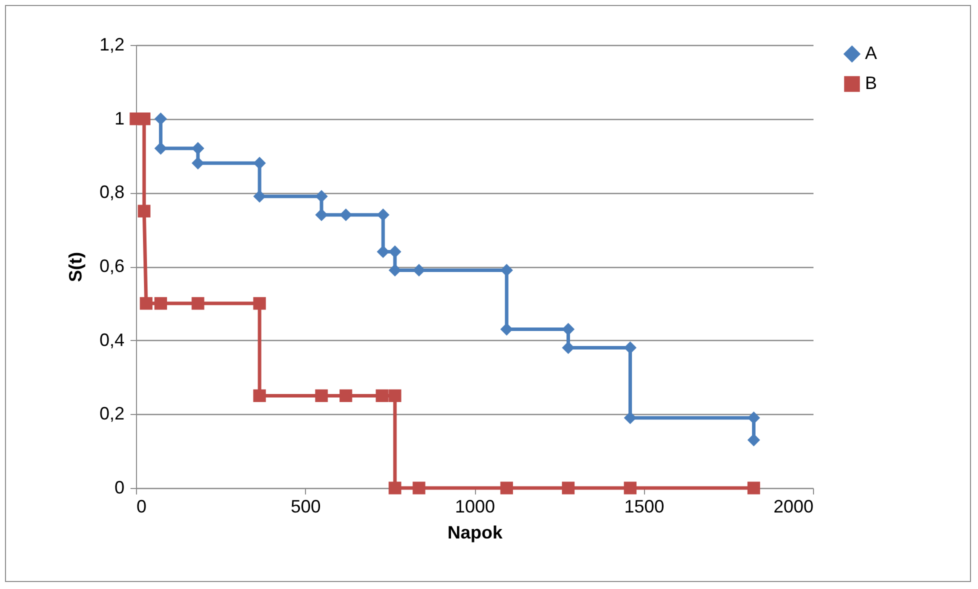  I want to click on x-tick-label: 0, so click(141, 506).